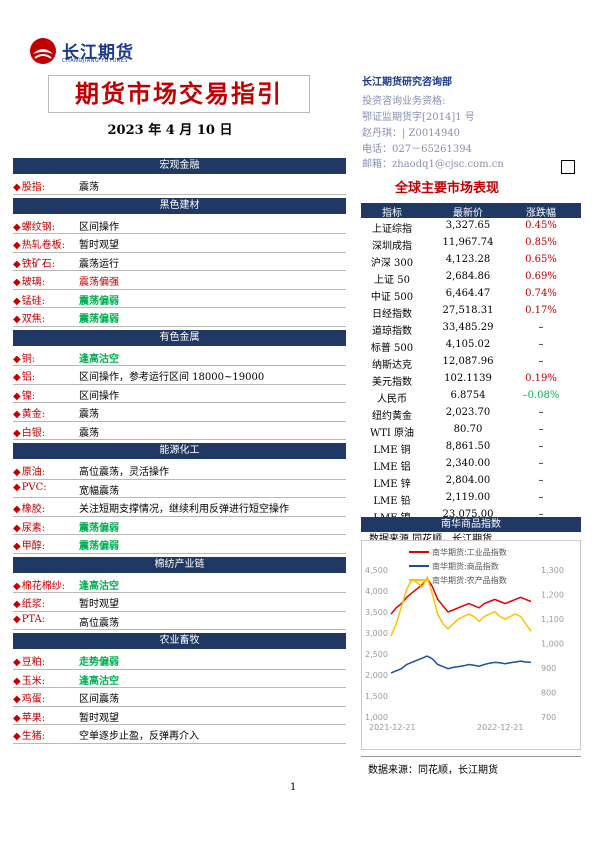  What do you see at coordinates (179, 526) in the screenshot?
I see `strategy-row: ◆尿素: 震荡偏弱` at bounding box center [179, 526].